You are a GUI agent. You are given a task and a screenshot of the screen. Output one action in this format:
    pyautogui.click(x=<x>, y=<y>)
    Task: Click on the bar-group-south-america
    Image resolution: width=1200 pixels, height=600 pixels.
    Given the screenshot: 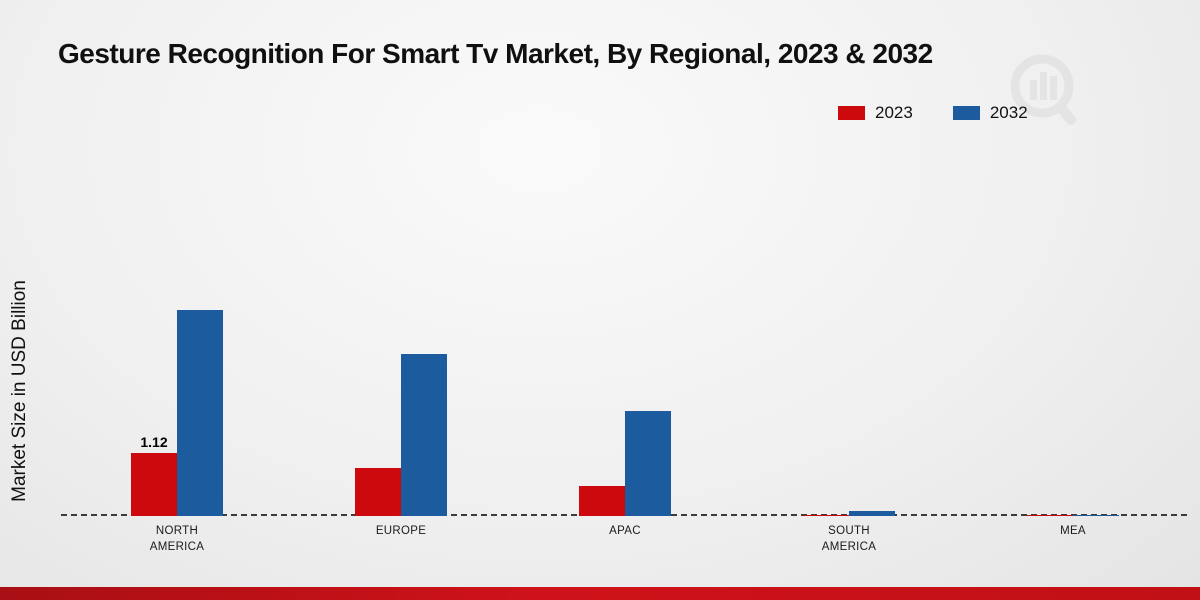 What is the action you would take?
    pyautogui.click(x=849, y=513)
    